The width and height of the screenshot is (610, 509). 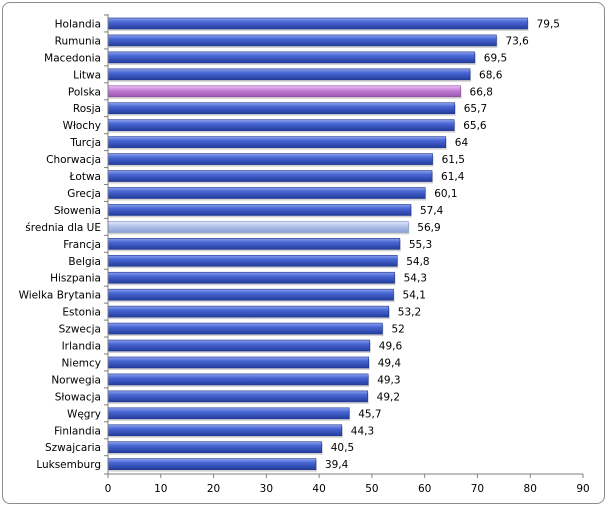 What do you see at coordinates (414, 296) in the screenshot?
I see `value-label: 54,1` at bounding box center [414, 296].